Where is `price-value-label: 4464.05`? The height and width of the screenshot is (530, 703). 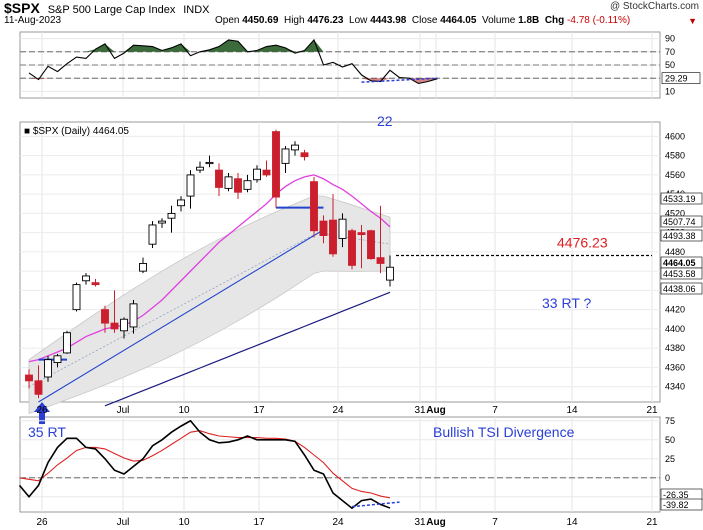
price-value-label: 4464.05 is located at coordinates (679, 263).